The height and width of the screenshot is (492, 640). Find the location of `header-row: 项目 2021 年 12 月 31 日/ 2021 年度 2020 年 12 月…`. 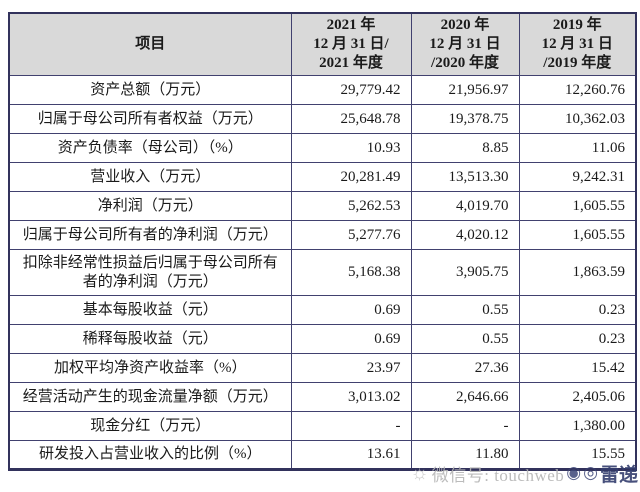

header-row: 项目 2021 年 12 月 31 日/ 2021 年度 2020 年 12 月… is located at coordinates (322, 44).